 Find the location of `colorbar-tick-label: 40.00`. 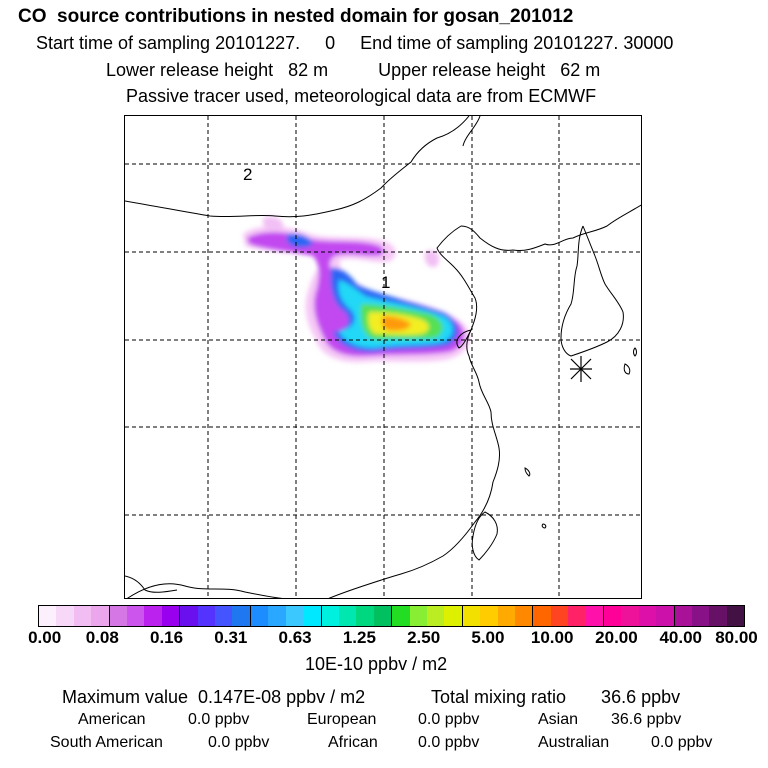

colorbar-tick-label: 40.00 is located at coordinates (680, 637).